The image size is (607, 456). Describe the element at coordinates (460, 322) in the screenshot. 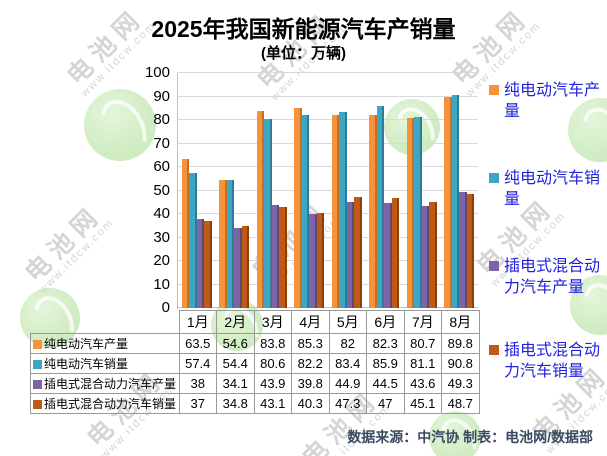

I see `table-header-cell: 8月` at that location.